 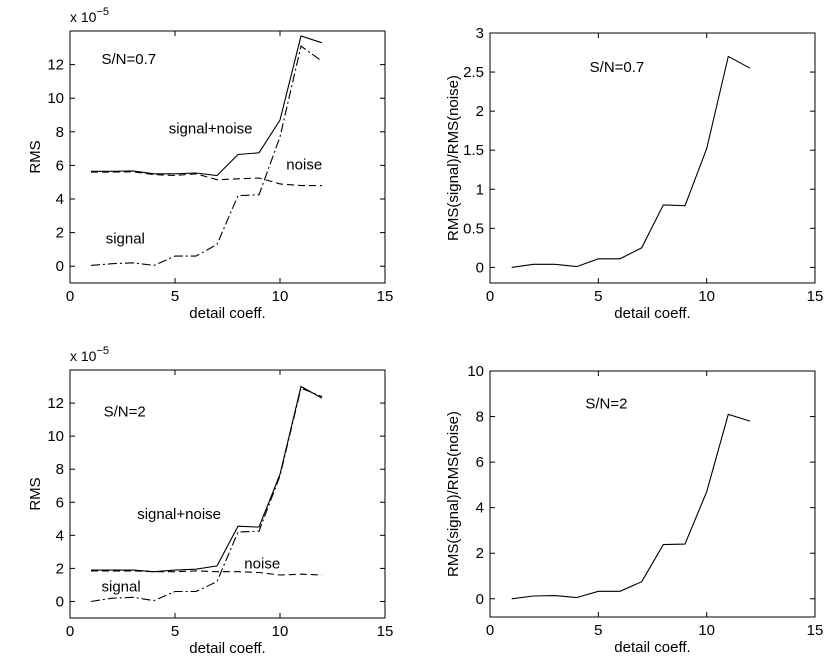 I want to click on y-tick-label: 1.5, so click(x=473, y=150).